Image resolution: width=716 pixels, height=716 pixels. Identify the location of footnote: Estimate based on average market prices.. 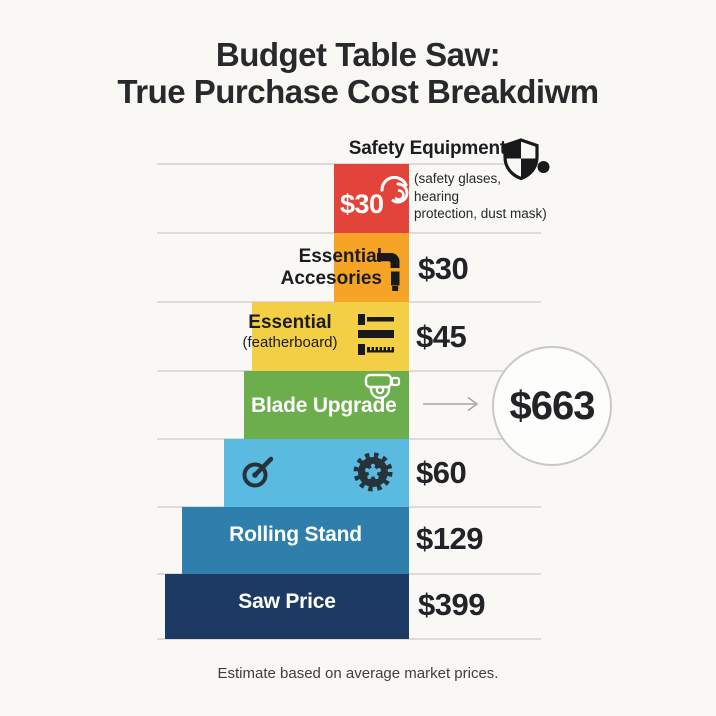
(358, 673).